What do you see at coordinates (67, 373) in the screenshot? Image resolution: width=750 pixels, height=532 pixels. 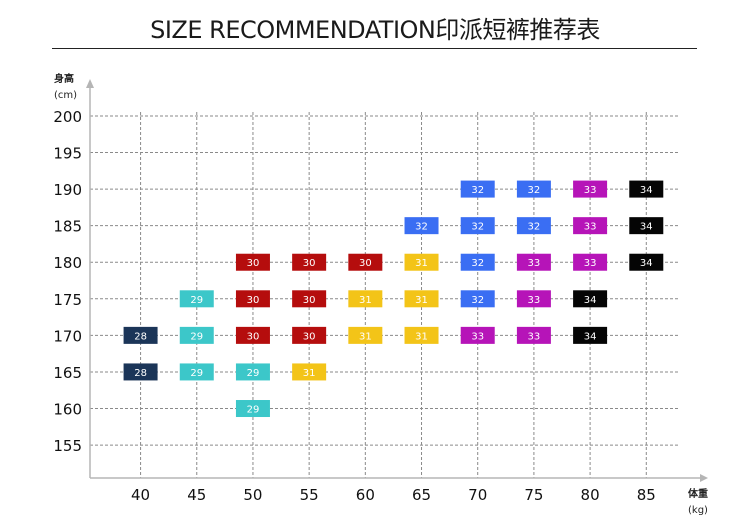 I see `y-tick-label: 165` at bounding box center [67, 373].